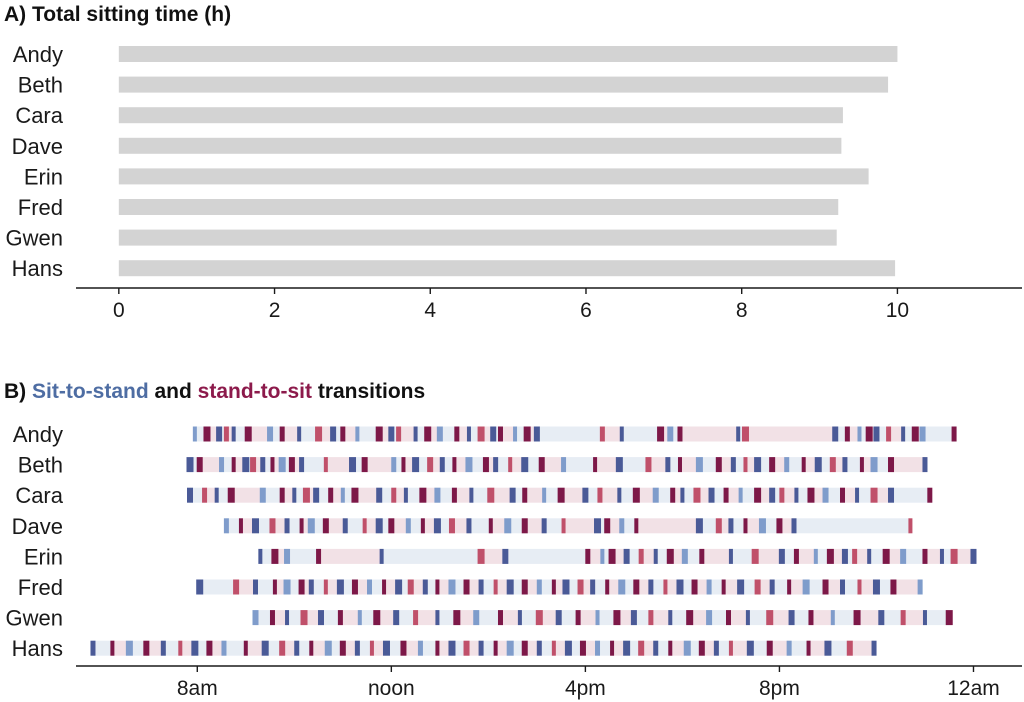  I want to click on bar-hans, so click(507, 268).